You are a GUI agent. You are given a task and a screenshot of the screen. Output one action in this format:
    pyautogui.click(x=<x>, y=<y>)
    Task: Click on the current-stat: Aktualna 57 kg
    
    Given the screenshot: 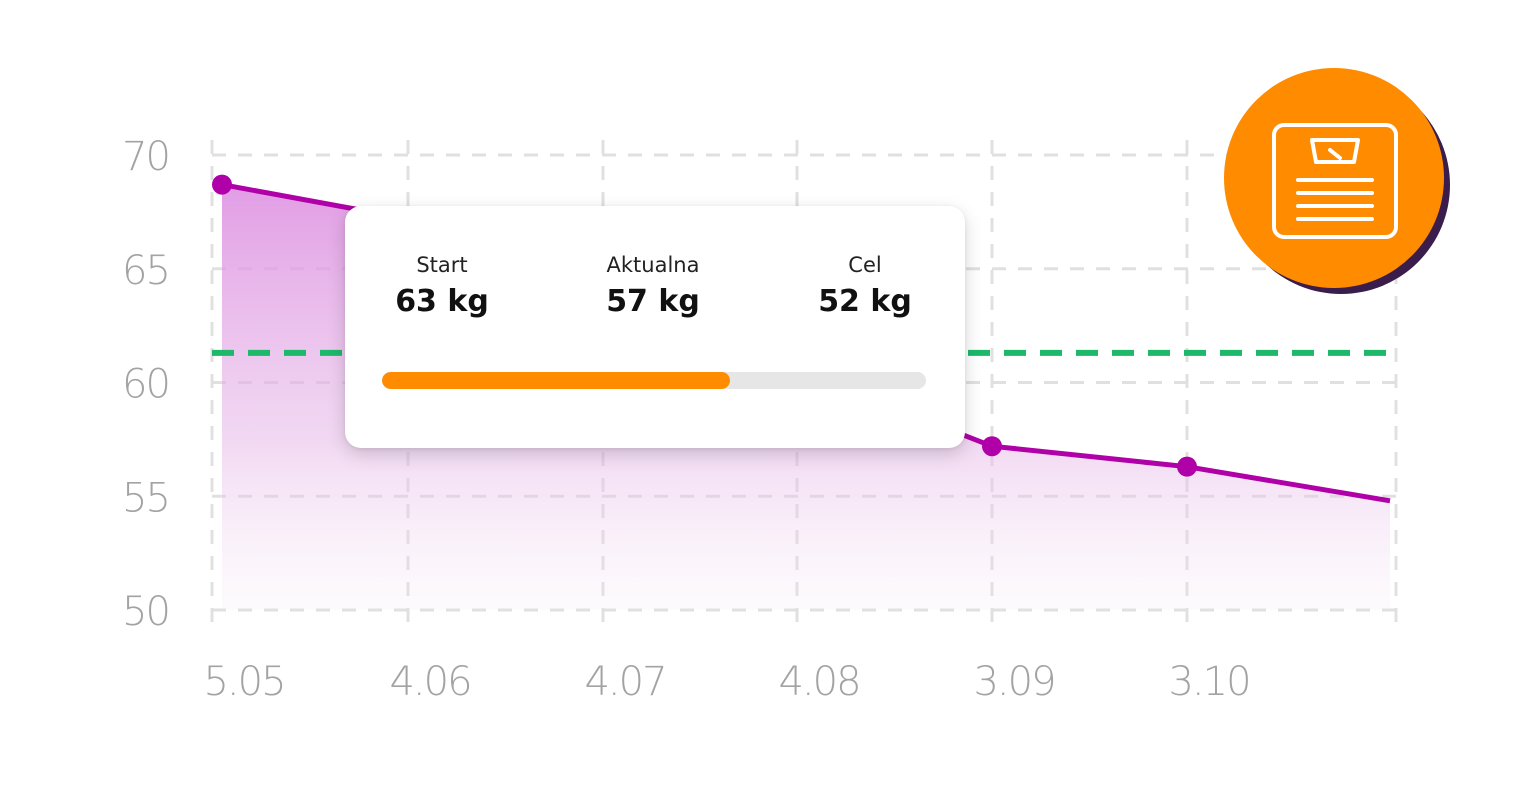 What is the action you would take?
    pyautogui.click(x=653, y=287)
    